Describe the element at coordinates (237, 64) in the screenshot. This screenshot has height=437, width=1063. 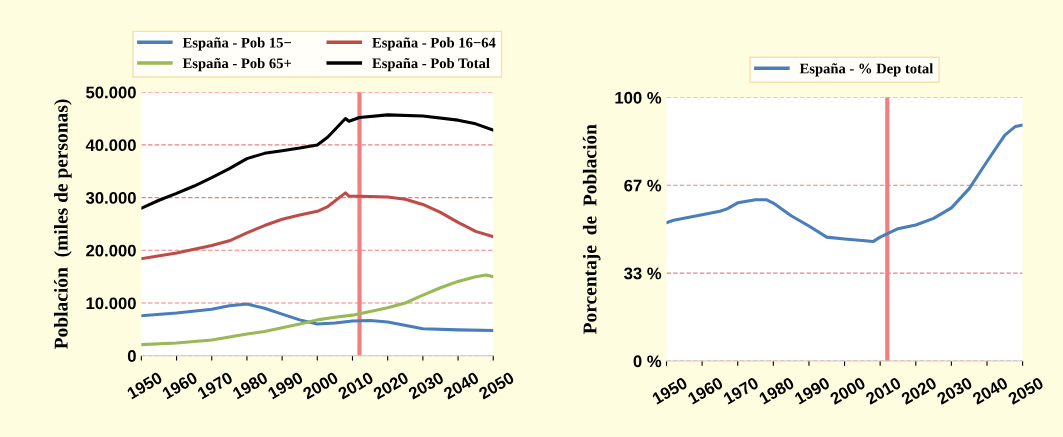
I see `legend-label: España - Pob 65+` at that location.